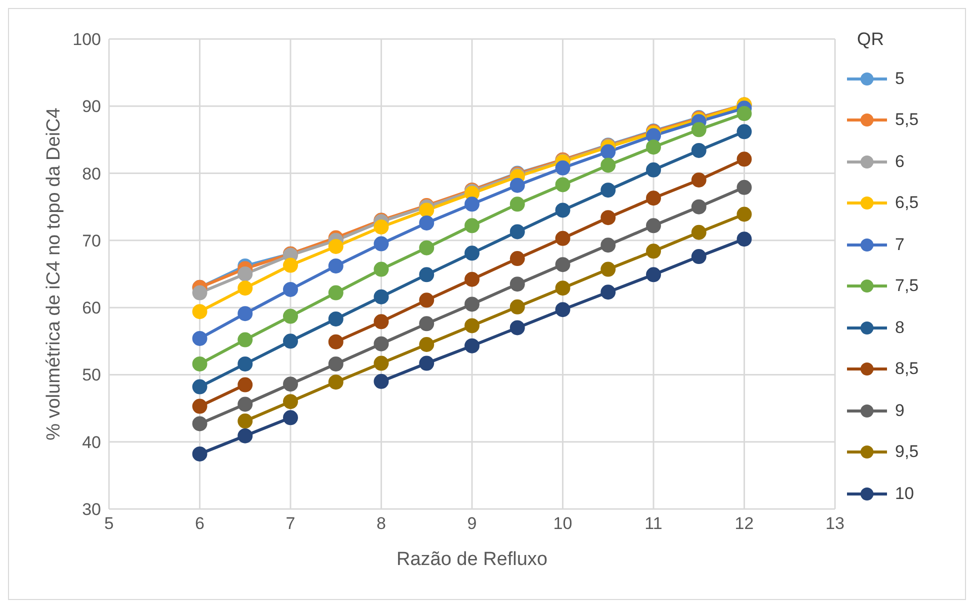  Describe the element at coordinates (472, 524) in the screenshot. I see `x-tick-label: 9` at that location.